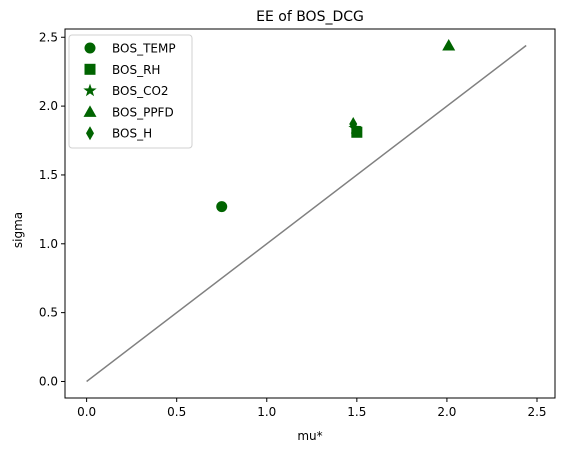 This screenshot has height=453, width=567. Describe the element at coordinates (144, 49) in the screenshot. I see `legend-label: BOS_TEMP` at that location.